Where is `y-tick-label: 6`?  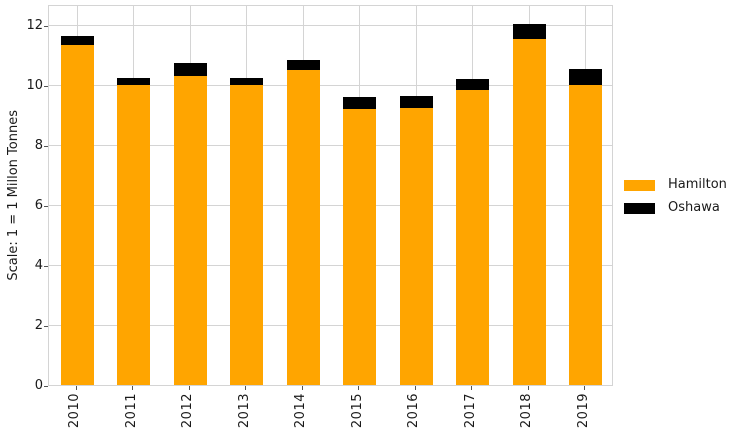
y-tick-label: 6 is located at coordinates (38, 205).